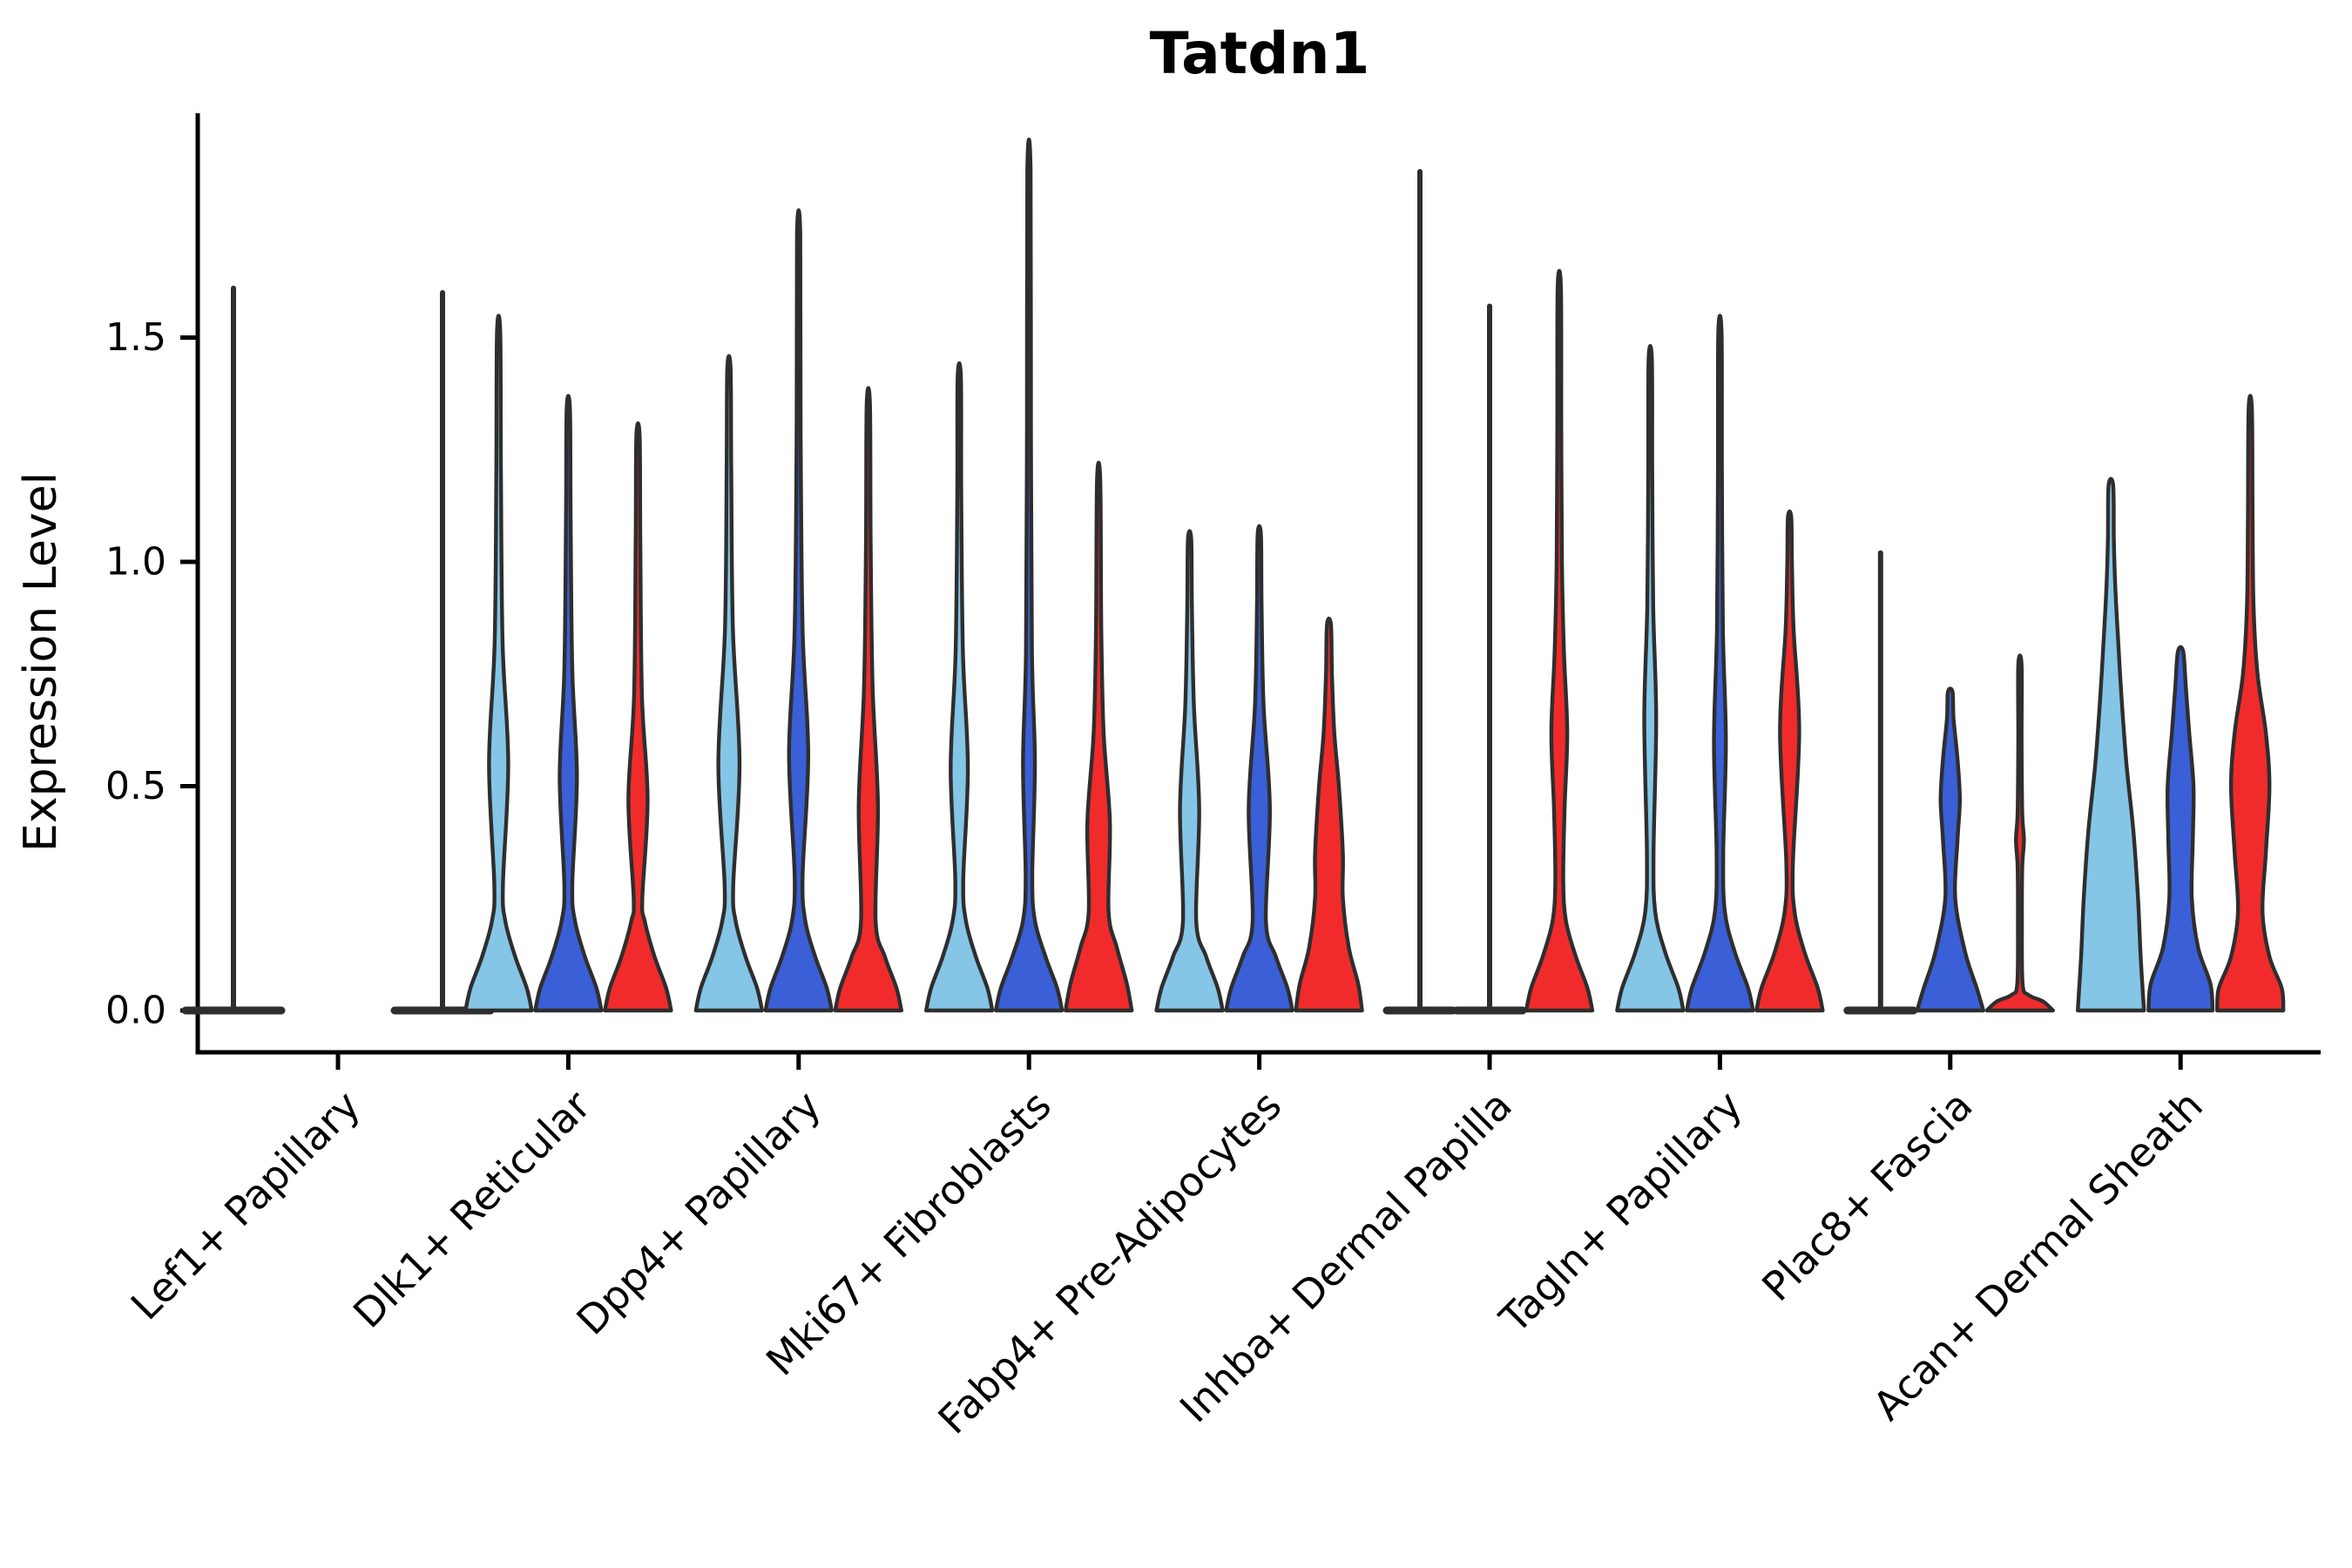 The height and width of the screenshot is (1568, 2352). I want to click on x-tick-label: Plac8+ Fascia, so click(1867, 1196).